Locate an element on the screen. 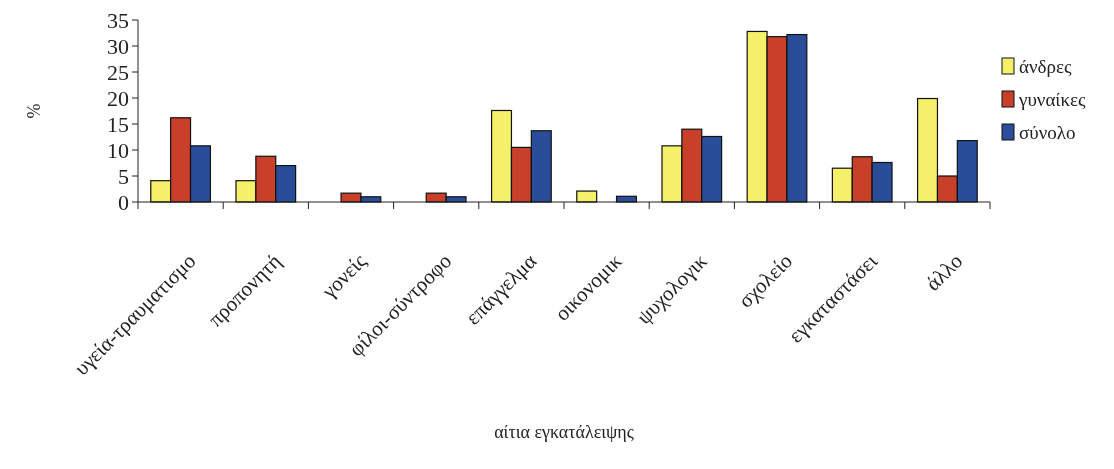 The image size is (1114, 469). y-tick-label: 25 is located at coordinates (118, 72).